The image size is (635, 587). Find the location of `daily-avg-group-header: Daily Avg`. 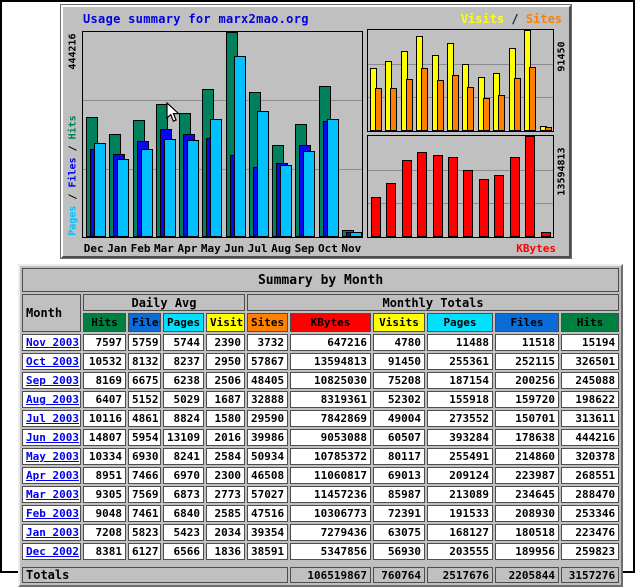

daily-avg-group-header: Daily Avg is located at coordinates (164, 302).